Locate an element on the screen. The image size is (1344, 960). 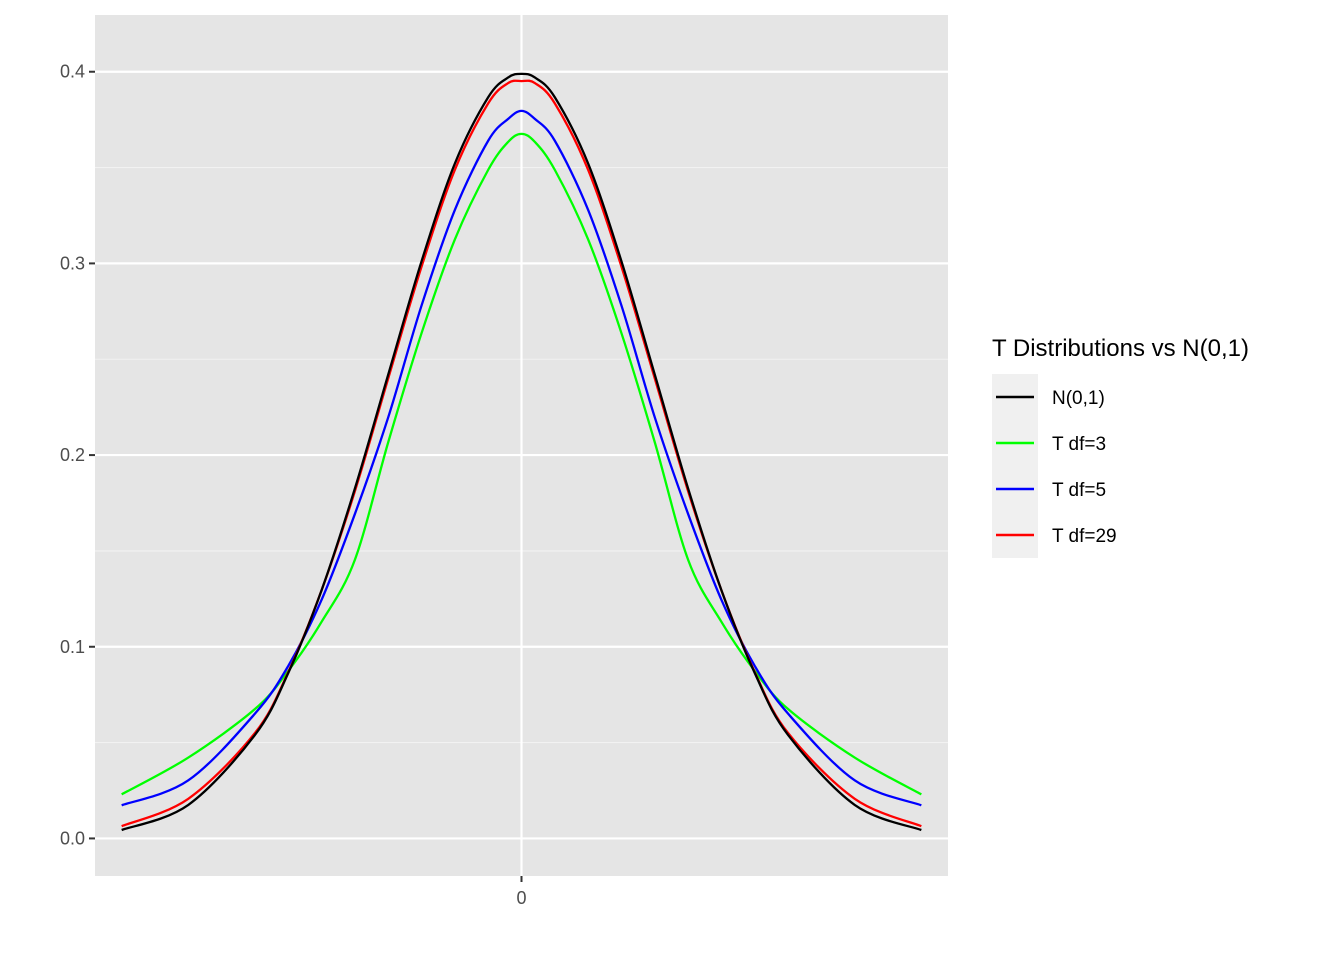
y-tick-label: 0.2 is located at coordinates (72, 455).